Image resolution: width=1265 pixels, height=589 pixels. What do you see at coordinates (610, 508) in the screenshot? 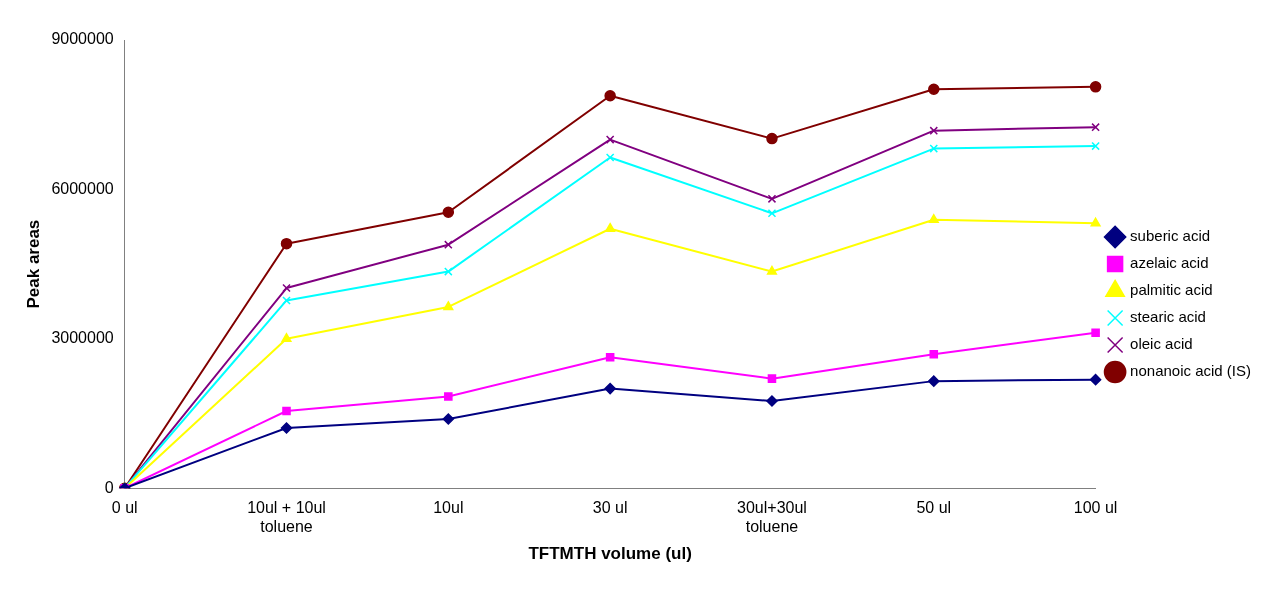
I see `x-tick-label: 30 ul` at bounding box center [610, 508].